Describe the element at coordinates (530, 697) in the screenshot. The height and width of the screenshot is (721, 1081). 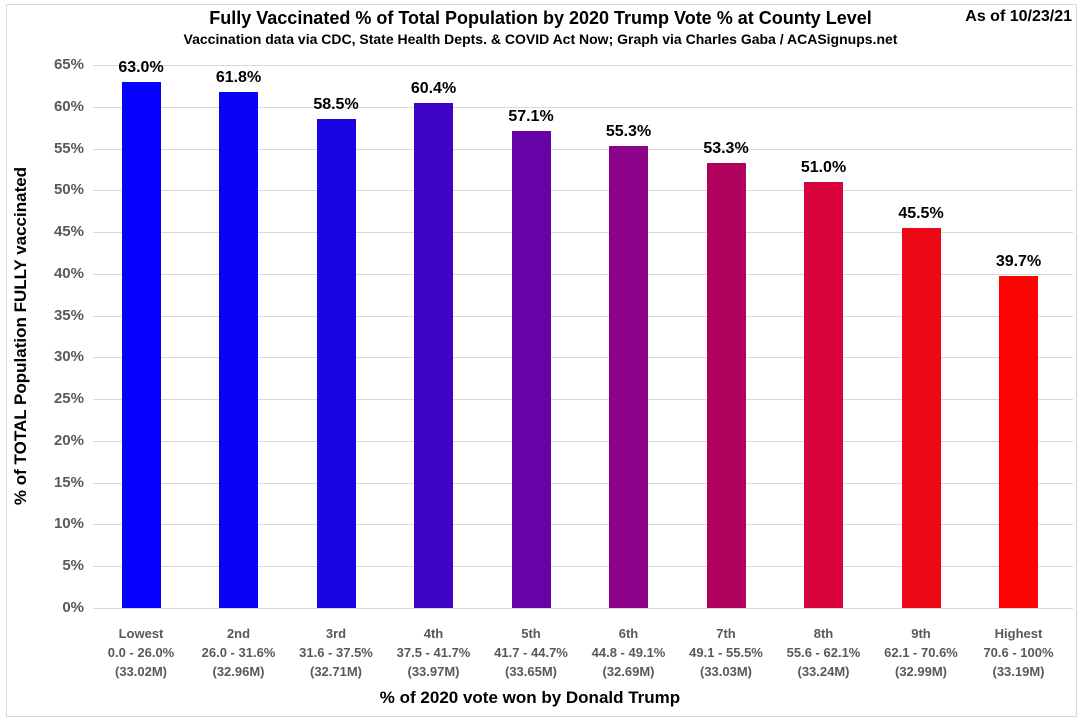
I see `x-axis-title: % of 2020 vote won by Donald Trump` at that location.